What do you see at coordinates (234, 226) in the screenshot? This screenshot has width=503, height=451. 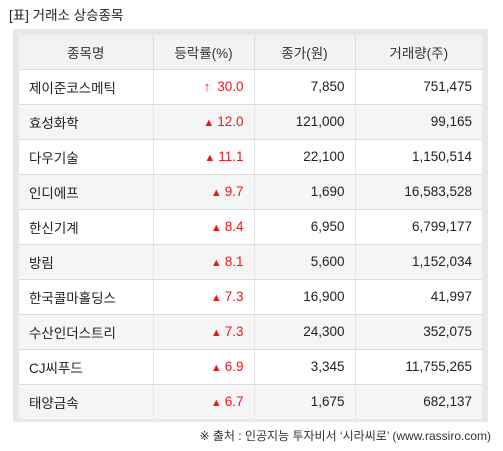 I see `change-rate-value: 8.4` at bounding box center [234, 226].